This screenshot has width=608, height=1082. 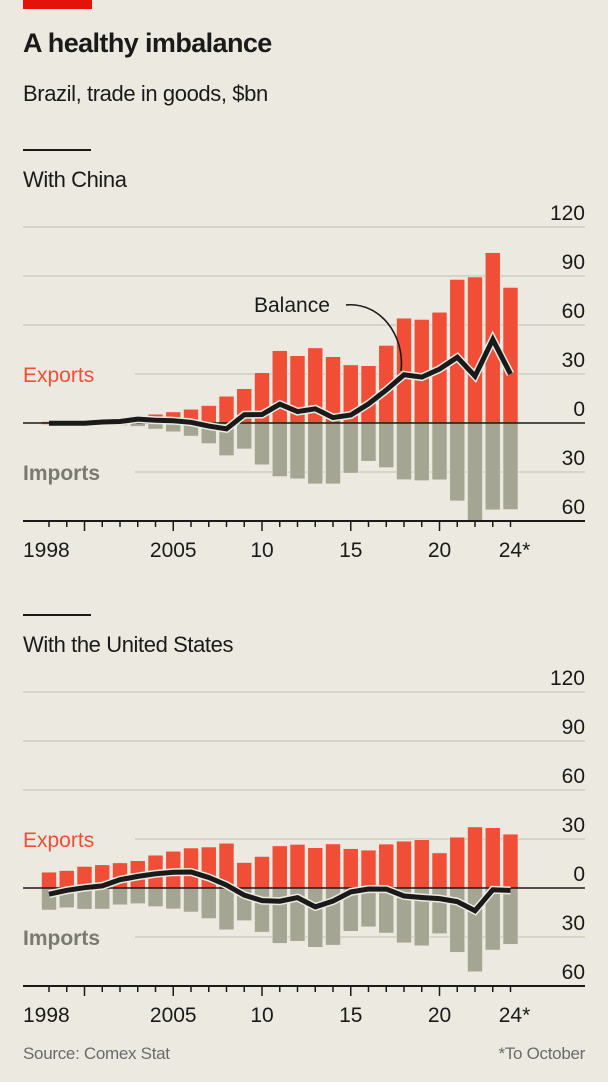 What do you see at coordinates (57, 4) in the screenshot?
I see `brand-tag` at bounding box center [57, 4].